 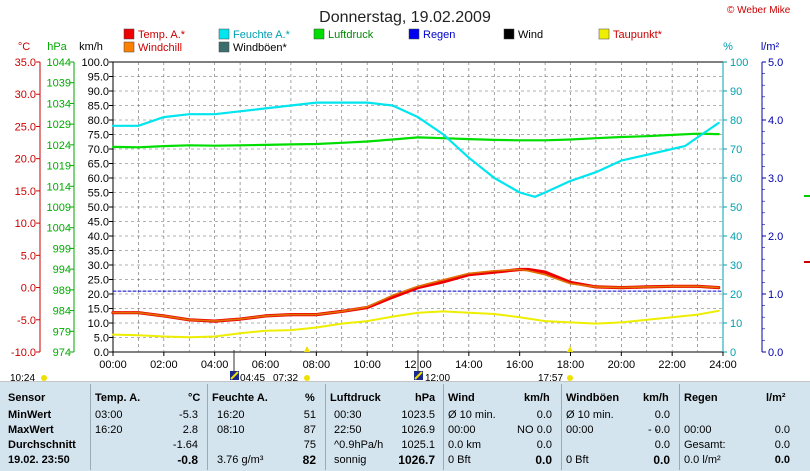 I want to click on humidity-axis-tick-label: 90, so click(x=736, y=92).